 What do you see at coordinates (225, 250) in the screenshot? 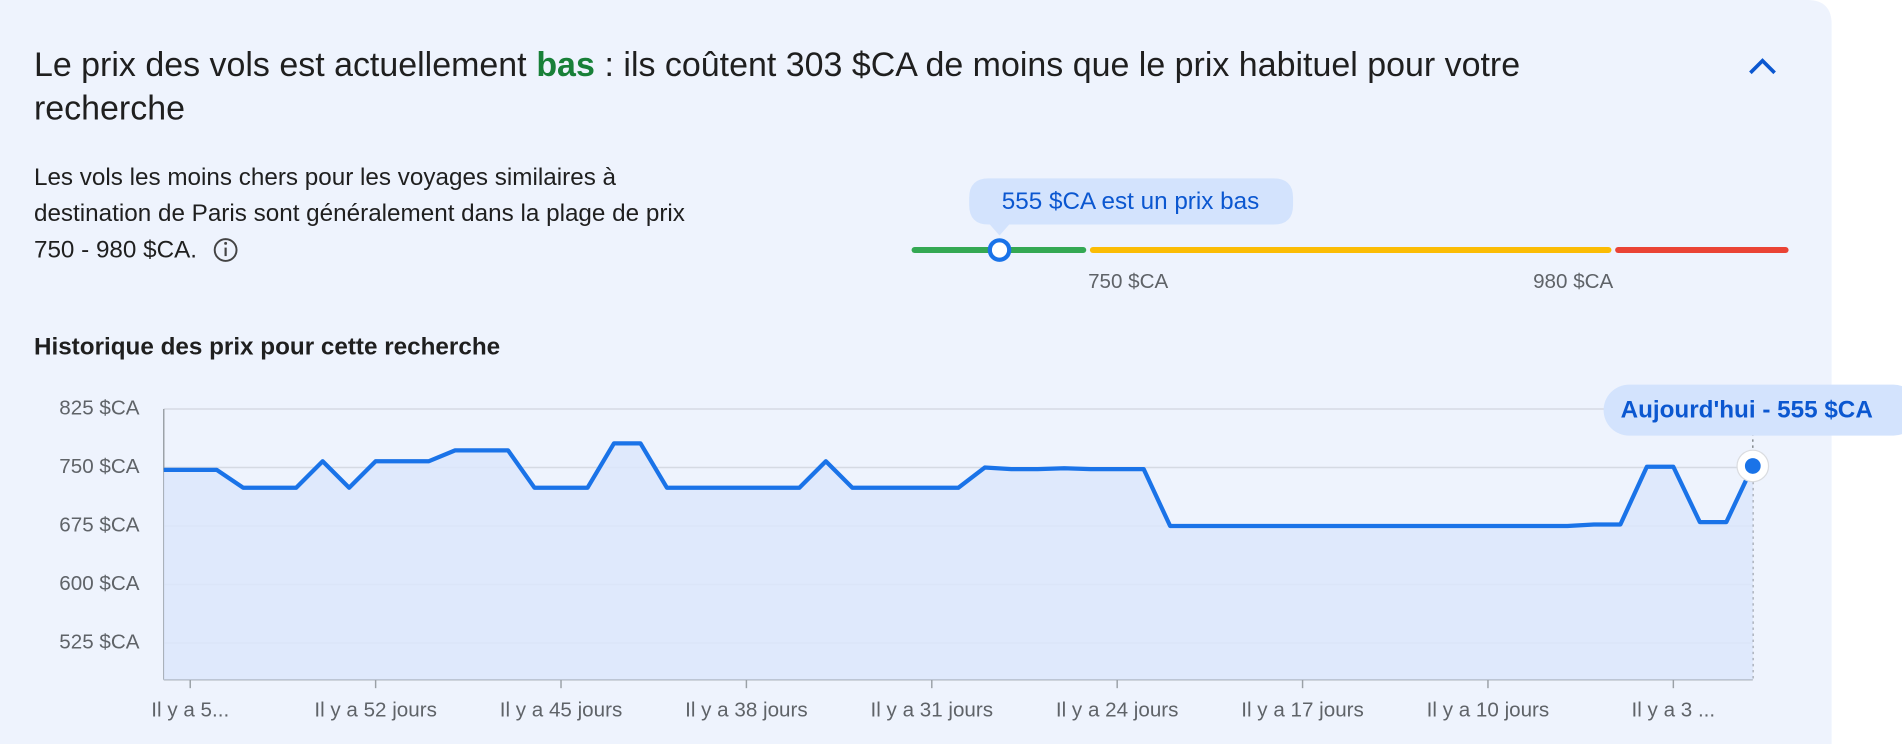
I see `info-icon` at bounding box center [225, 250].